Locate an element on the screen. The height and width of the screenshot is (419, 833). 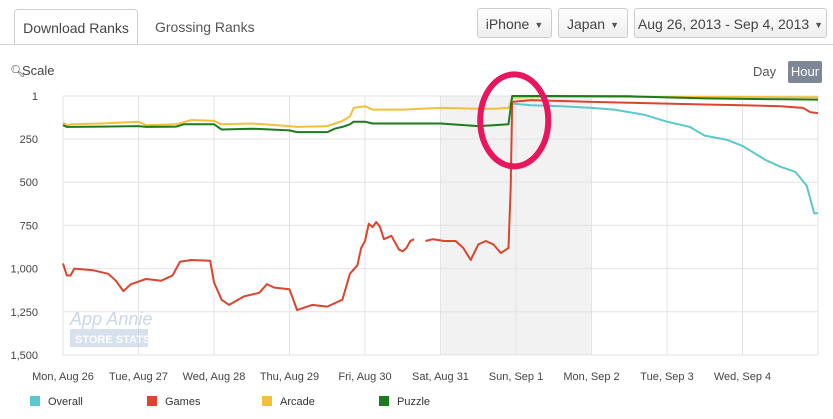
x-tick-label: Mon, Sep 2 is located at coordinates (591, 377).